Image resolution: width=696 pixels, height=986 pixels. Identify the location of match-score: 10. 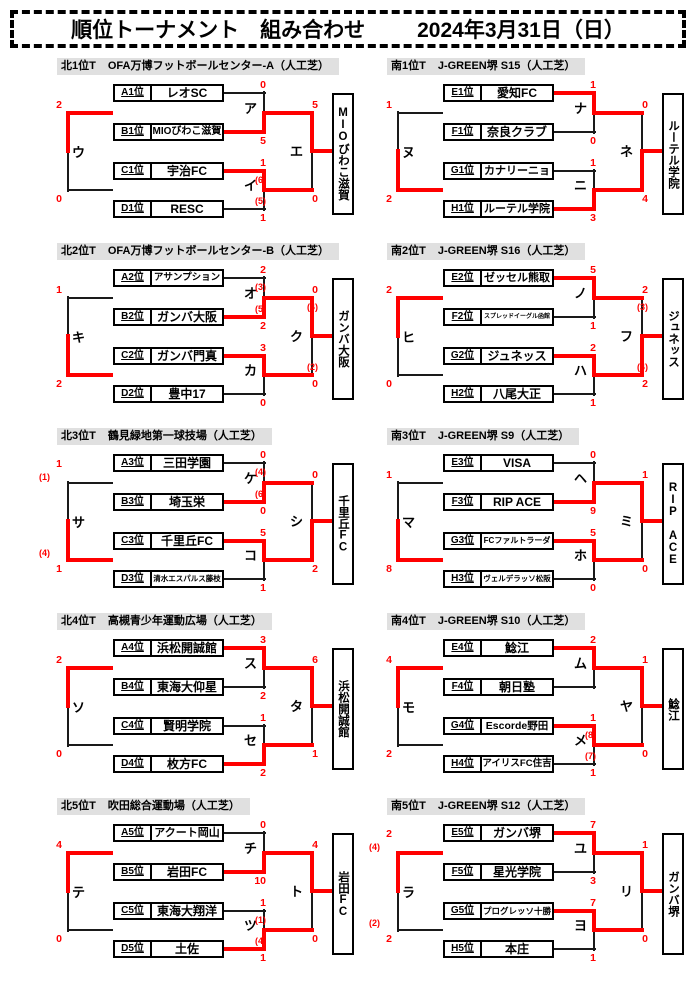
(260, 881).